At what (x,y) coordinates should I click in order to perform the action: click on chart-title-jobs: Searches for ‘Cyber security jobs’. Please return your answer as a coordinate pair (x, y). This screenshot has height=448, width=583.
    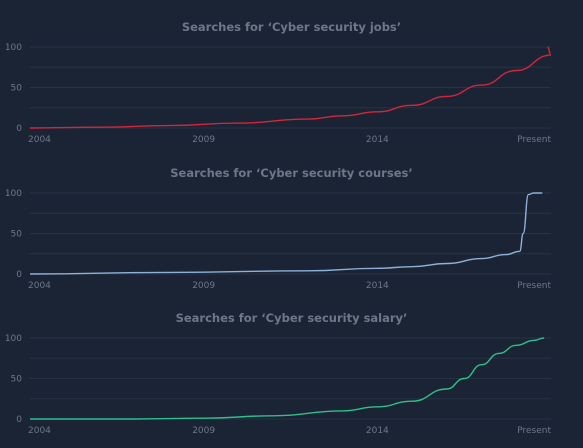
    Looking at the image, I should click on (291, 27).